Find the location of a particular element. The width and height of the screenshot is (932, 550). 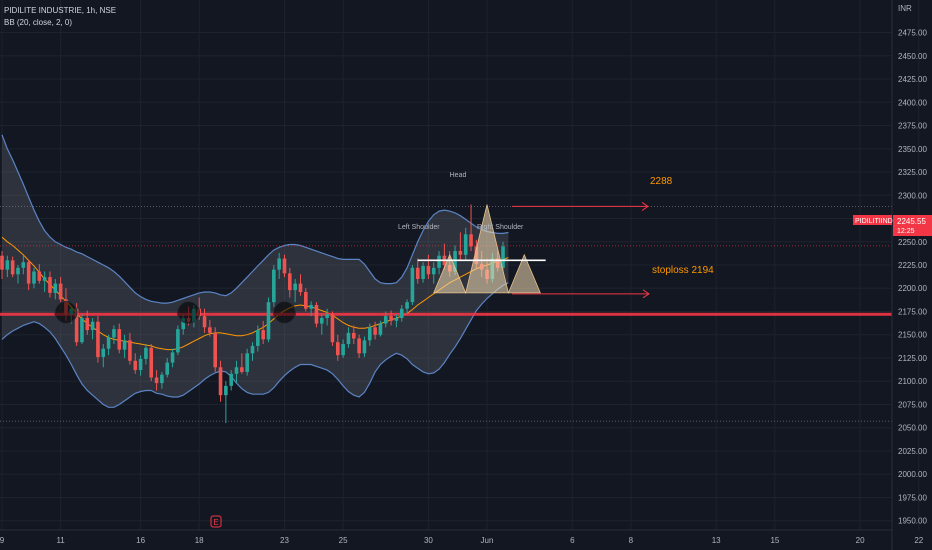

time-tick-label: 20 is located at coordinates (860, 540).